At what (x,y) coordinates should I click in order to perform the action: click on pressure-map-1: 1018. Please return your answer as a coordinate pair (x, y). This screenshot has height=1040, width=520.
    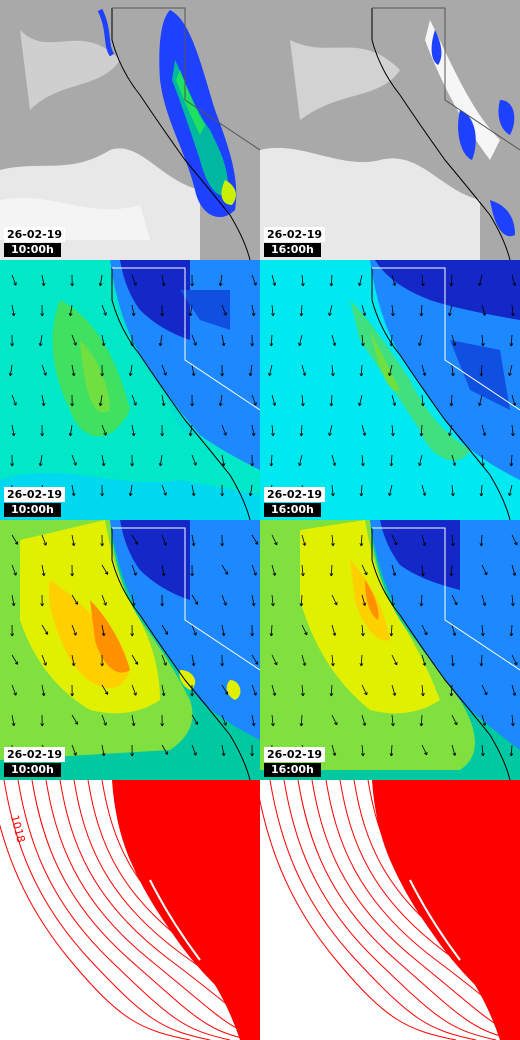
    Looking at the image, I should click on (130, 910).